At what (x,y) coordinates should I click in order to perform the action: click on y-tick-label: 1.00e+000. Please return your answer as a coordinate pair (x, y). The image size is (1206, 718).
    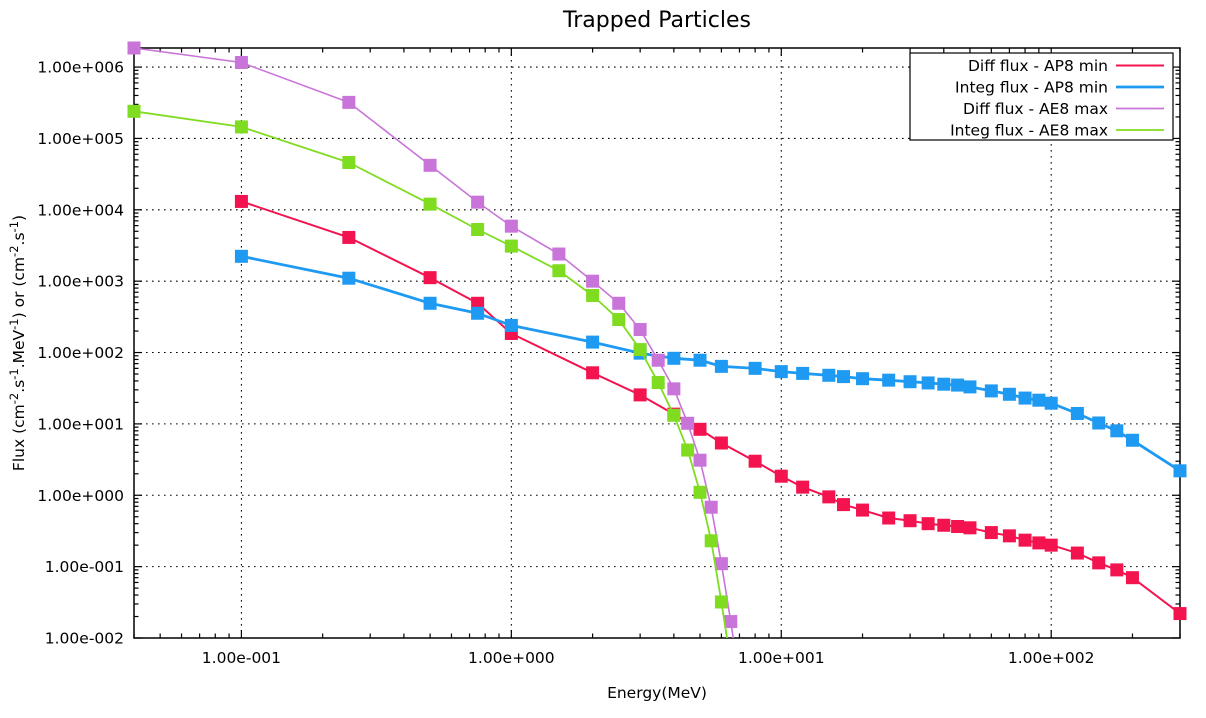
    Looking at the image, I should click on (80, 496).